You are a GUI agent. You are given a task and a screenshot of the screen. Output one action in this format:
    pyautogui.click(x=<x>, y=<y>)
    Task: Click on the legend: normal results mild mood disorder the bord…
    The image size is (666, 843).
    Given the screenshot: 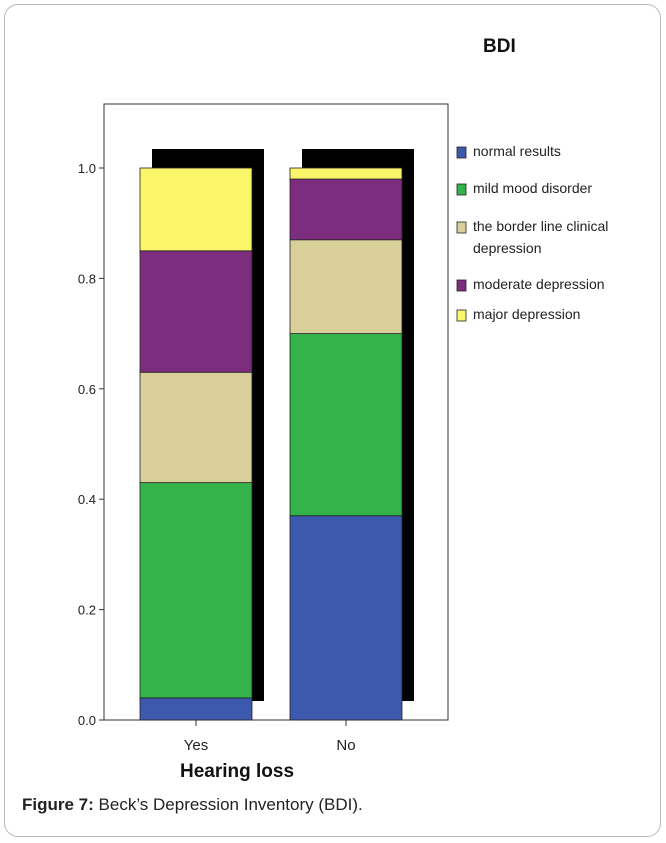 What is the action you would take?
    pyautogui.click(x=532, y=232)
    